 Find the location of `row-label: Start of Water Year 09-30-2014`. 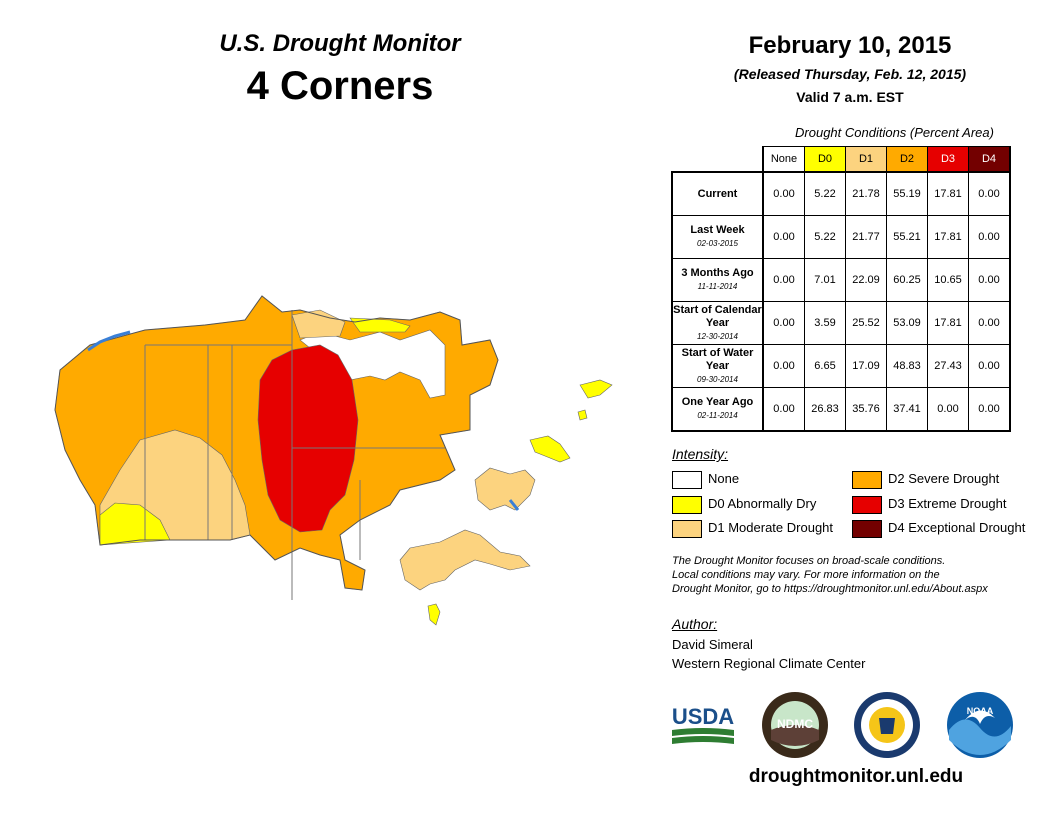

row-label: Start of Water Year 09-30-2014 is located at coordinates (717, 366).